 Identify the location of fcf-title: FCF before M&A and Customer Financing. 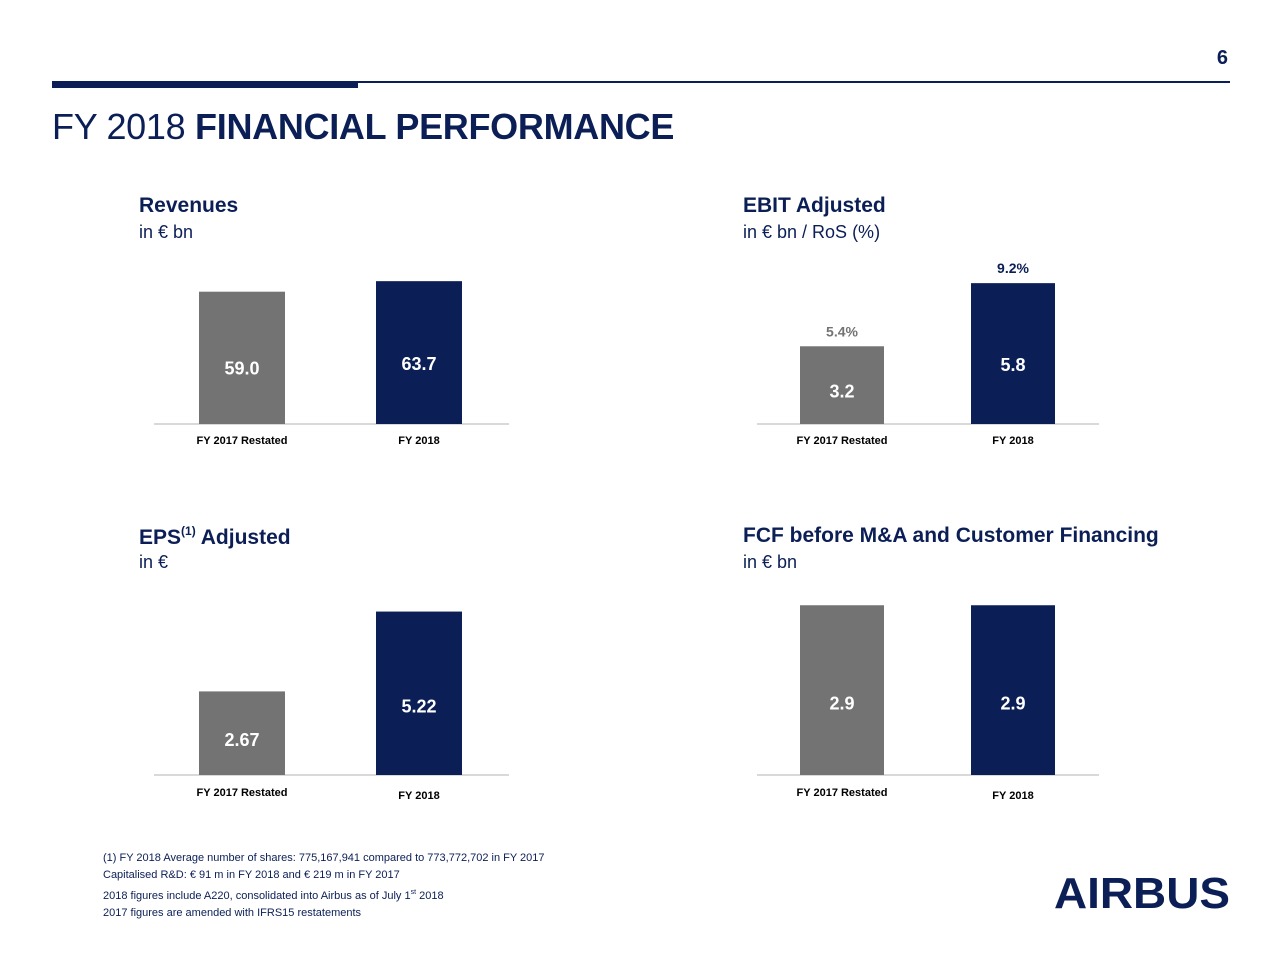
(951, 535).